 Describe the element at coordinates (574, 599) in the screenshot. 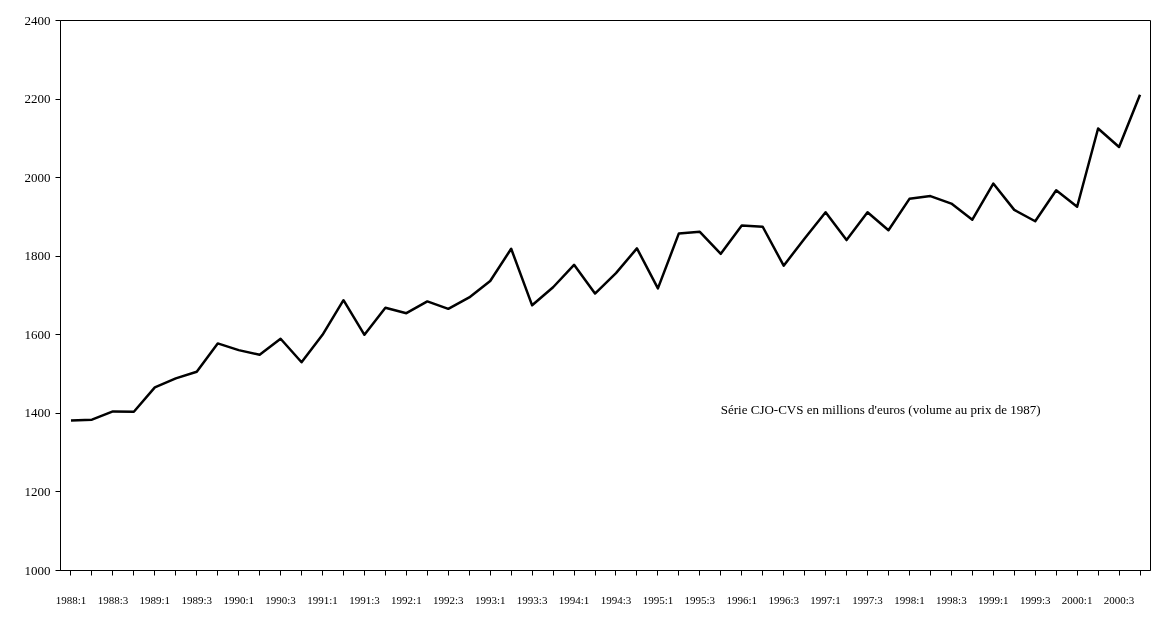

I see `x-tick-label: 1994:1` at that location.